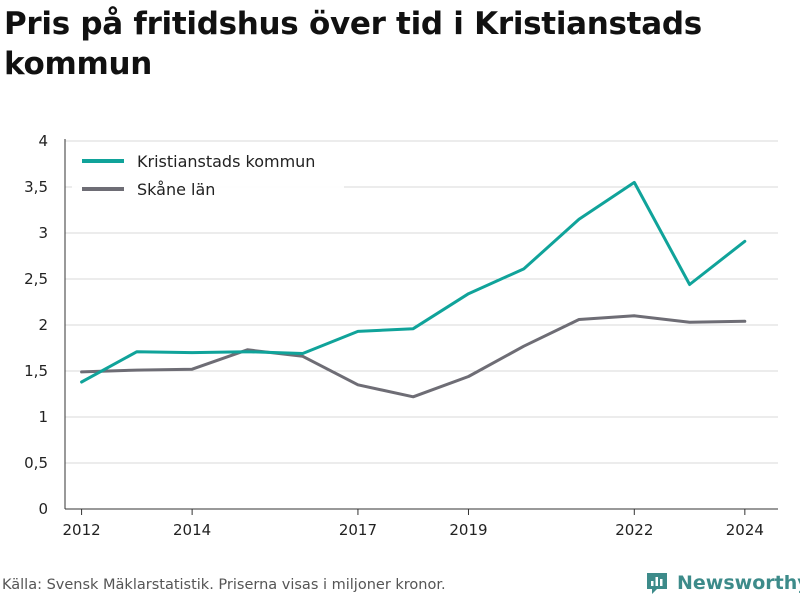 This screenshot has height=600, width=800. What do you see at coordinates (43, 141) in the screenshot?
I see `y-tick-label: 4` at bounding box center [43, 141].